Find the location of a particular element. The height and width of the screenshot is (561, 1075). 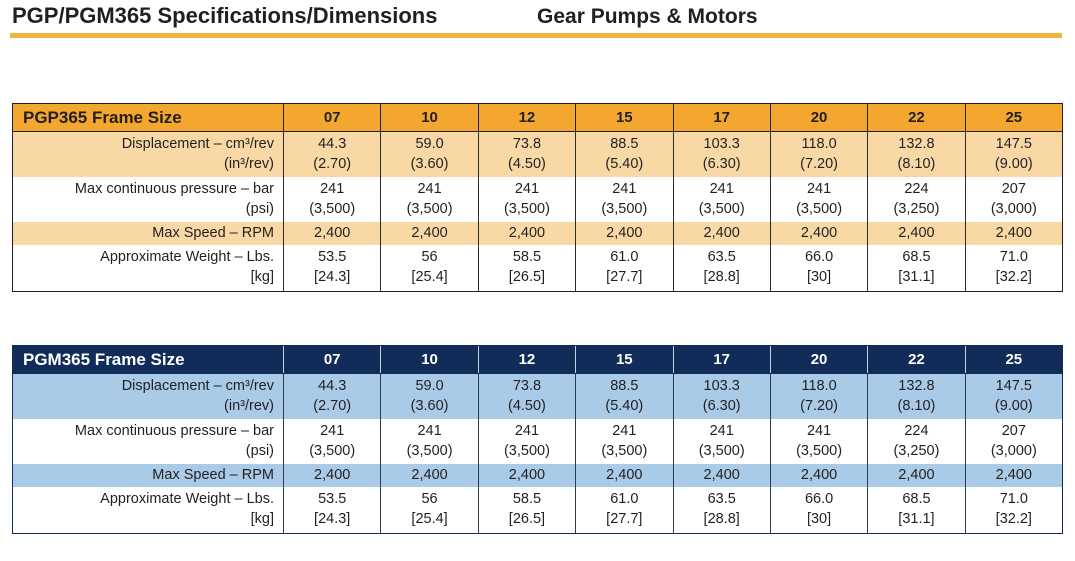

cell-subvalue: (9.00) is located at coordinates (1013, 163).